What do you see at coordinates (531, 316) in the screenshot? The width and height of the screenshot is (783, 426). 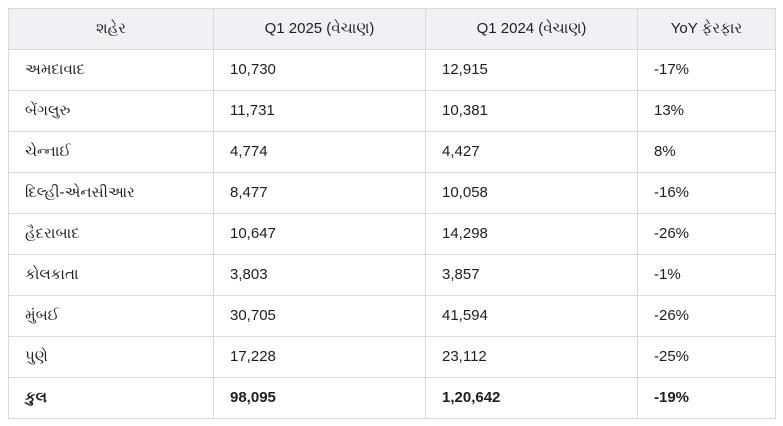 I see `cell-q1-2024: 41,594` at bounding box center [531, 316].